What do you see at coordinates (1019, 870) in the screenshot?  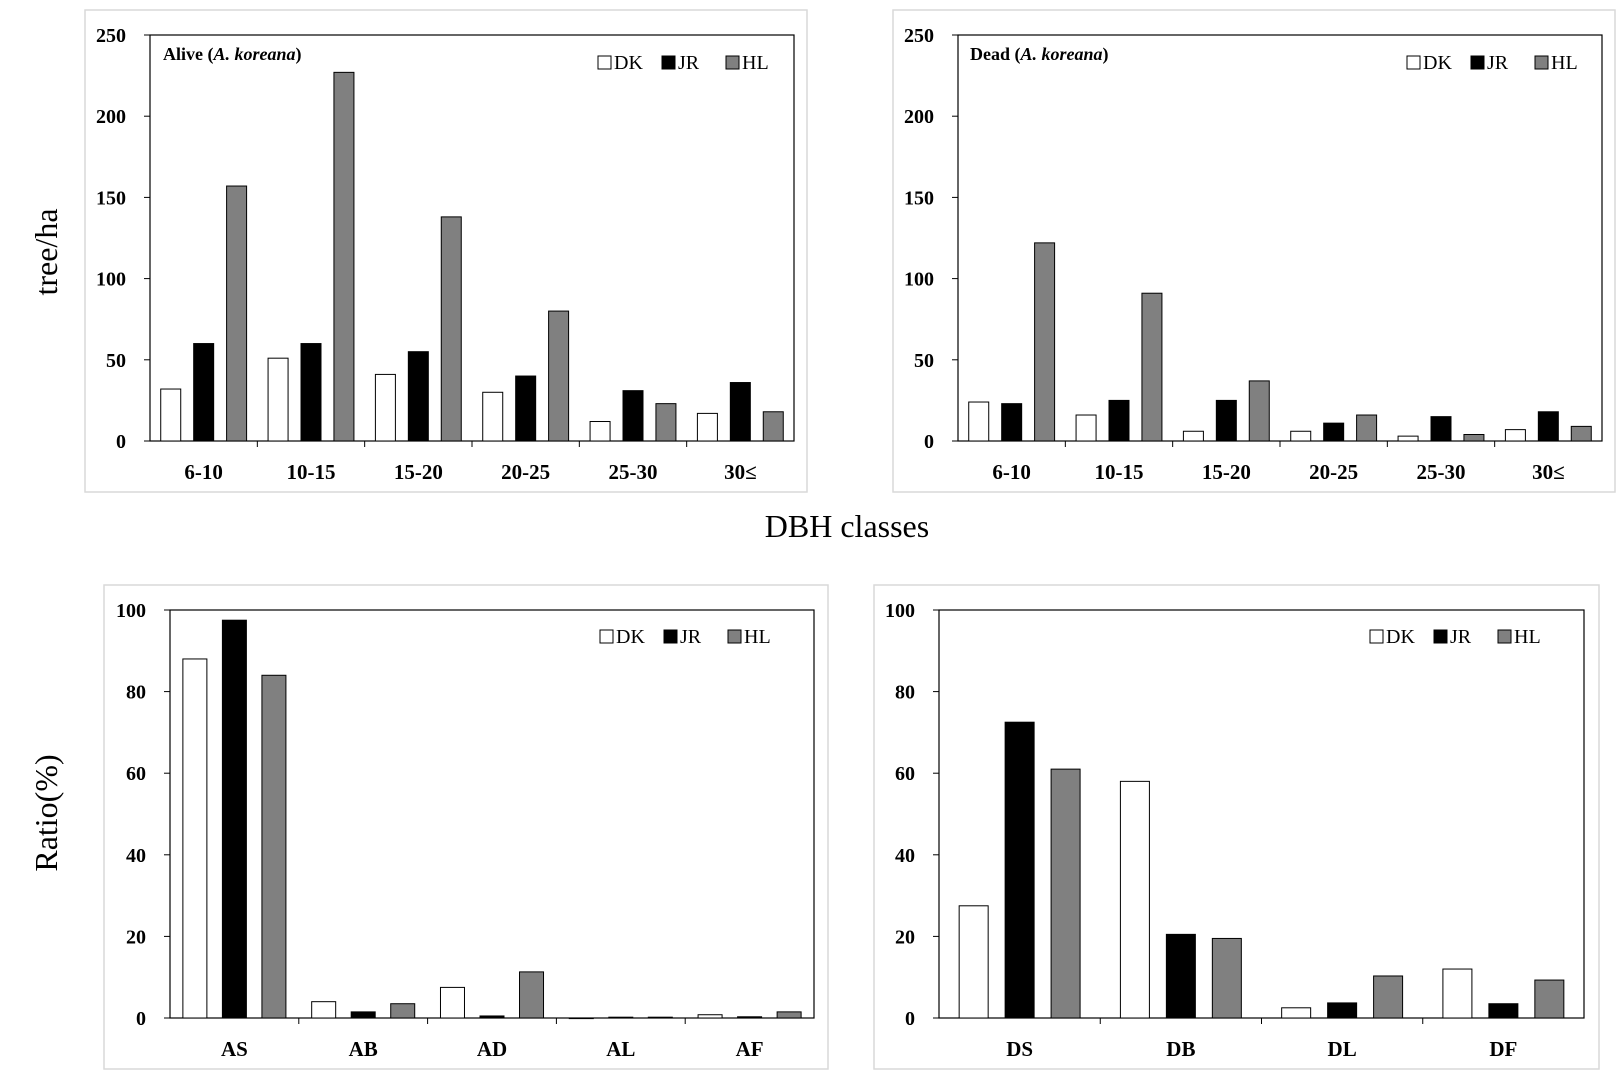 I see `bar-jr-DS` at bounding box center [1019, 870].